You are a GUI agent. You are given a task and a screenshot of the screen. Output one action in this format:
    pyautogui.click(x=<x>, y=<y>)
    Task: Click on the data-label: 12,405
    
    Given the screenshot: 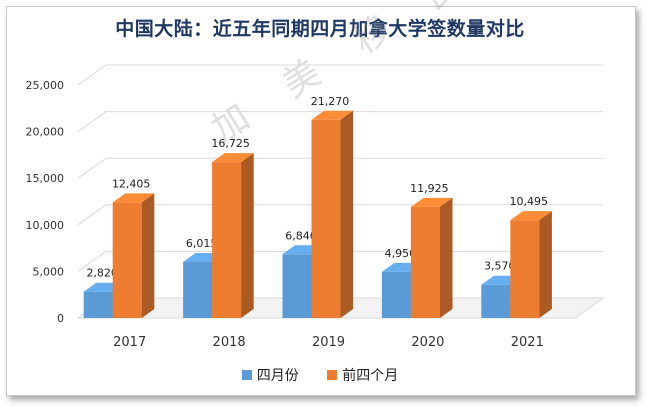 What is the action you would take?
    pyautogui.click(x=131, y=183)
    